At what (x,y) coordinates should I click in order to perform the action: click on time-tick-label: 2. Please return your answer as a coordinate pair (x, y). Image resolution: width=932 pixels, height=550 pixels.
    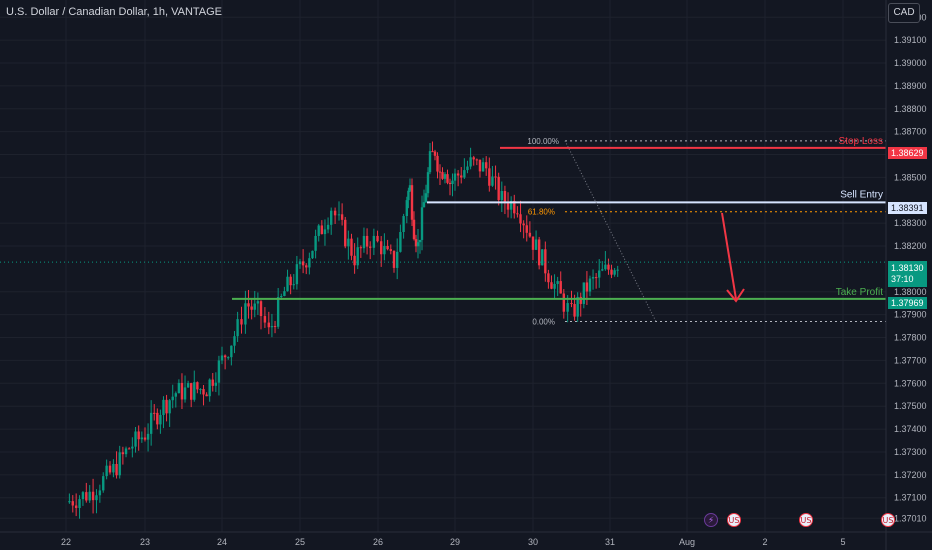
    Looking at the image, I should click on (764, 542).